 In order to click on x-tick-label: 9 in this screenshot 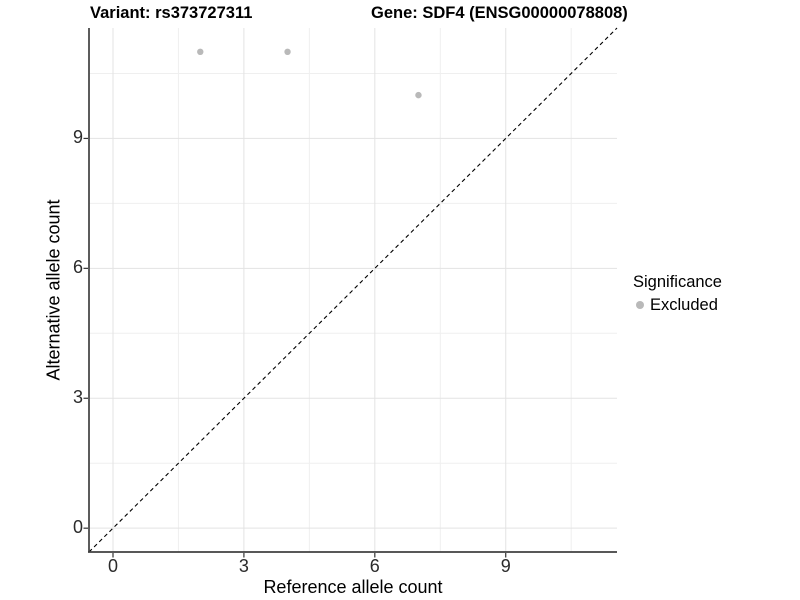, I will do `click(505, 566)`.